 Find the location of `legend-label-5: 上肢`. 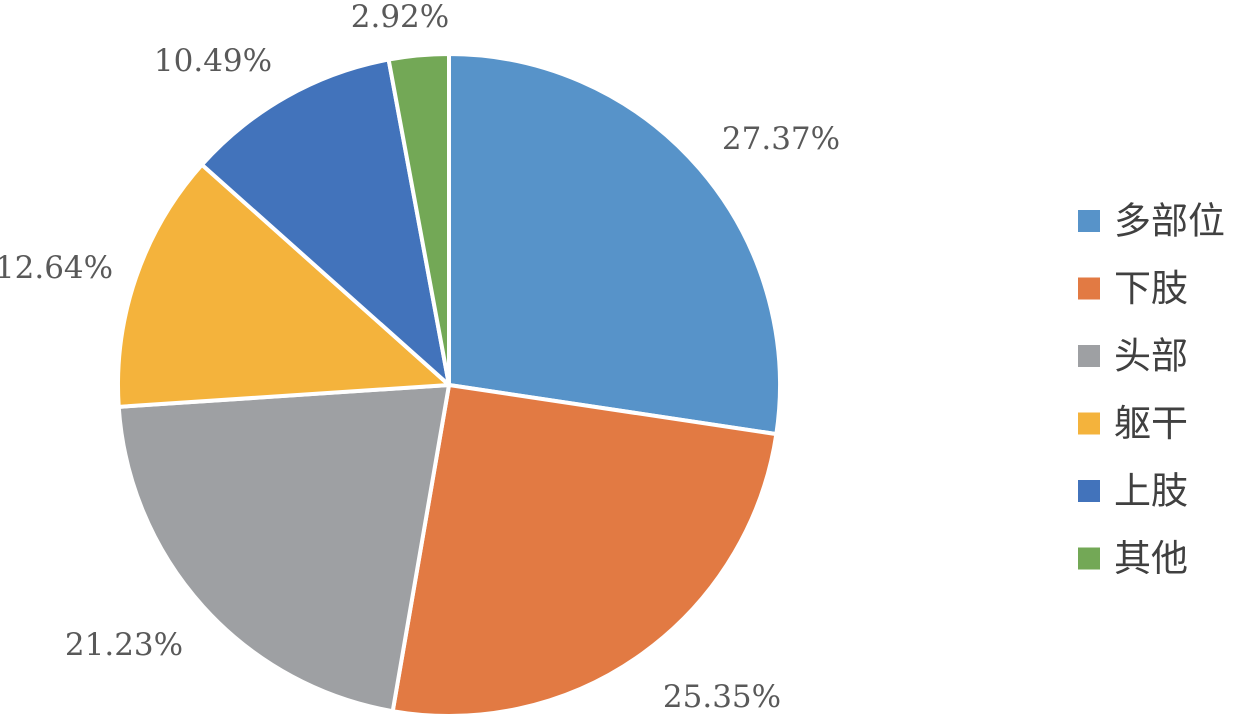

legend-label-5: 上肢 is located at coordinates (1151, 491).